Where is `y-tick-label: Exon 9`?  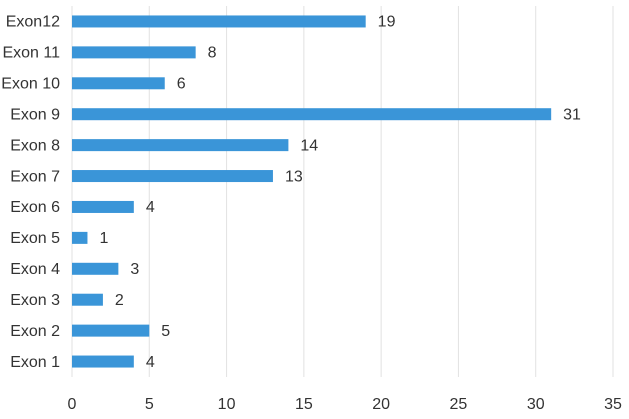
y-tick-label: Exon 9 is located at coordinates (35, 114).